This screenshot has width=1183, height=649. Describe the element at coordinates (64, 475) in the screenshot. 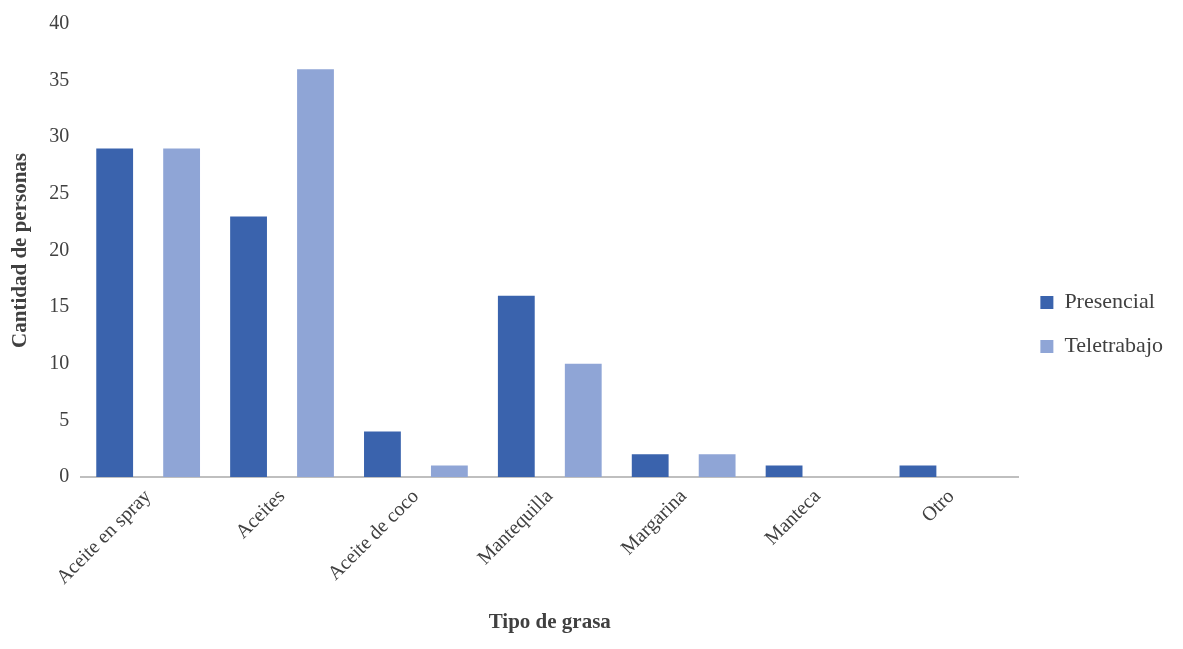

I see `y-tick-label: 0` at that location.